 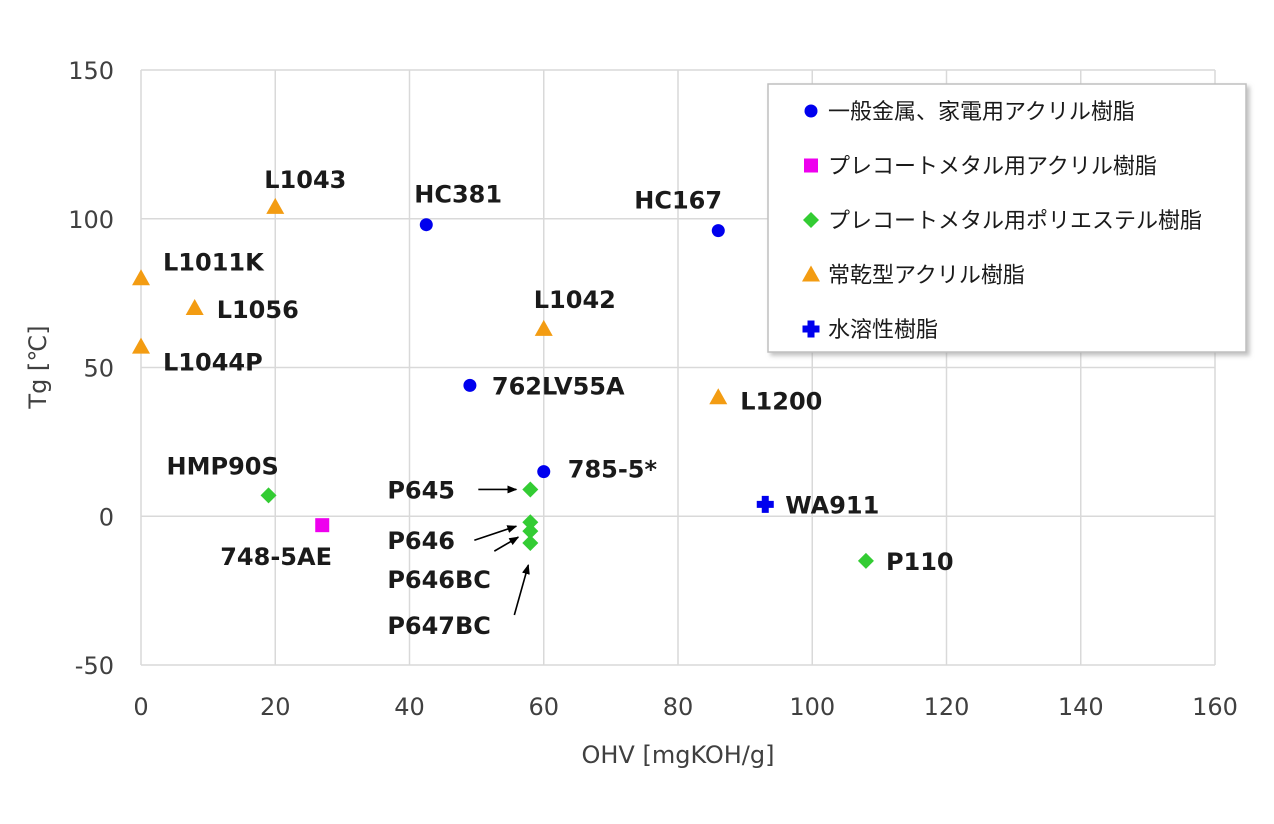 What do you see at coordinates (91, 220) in the screenshot?
I see `y-tick-label: 100` at bounding box center [91, 220].